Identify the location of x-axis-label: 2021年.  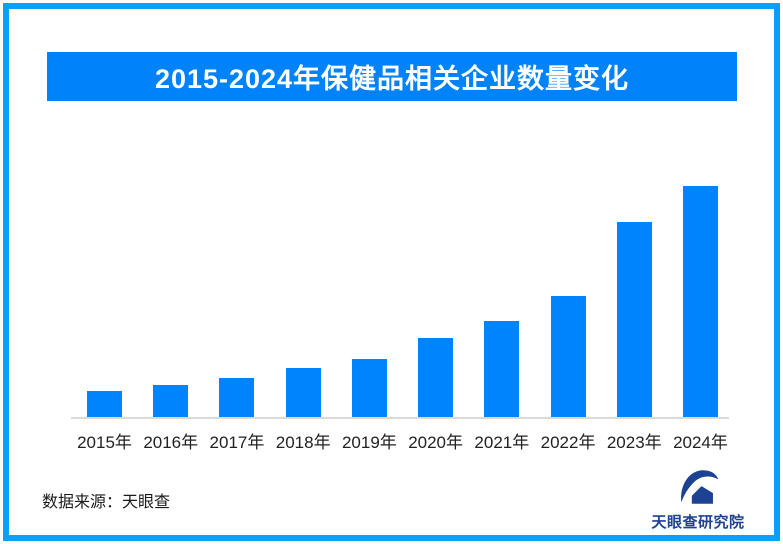
(502, 442).